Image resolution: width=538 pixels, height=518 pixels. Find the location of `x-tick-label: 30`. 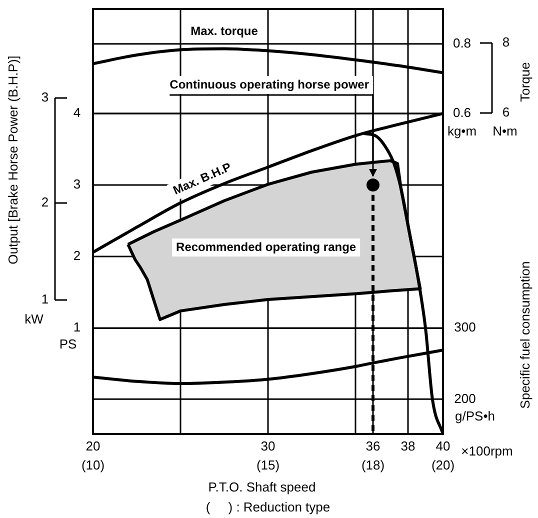

x-tick-label: 30 is located at coordinates (268, 446).